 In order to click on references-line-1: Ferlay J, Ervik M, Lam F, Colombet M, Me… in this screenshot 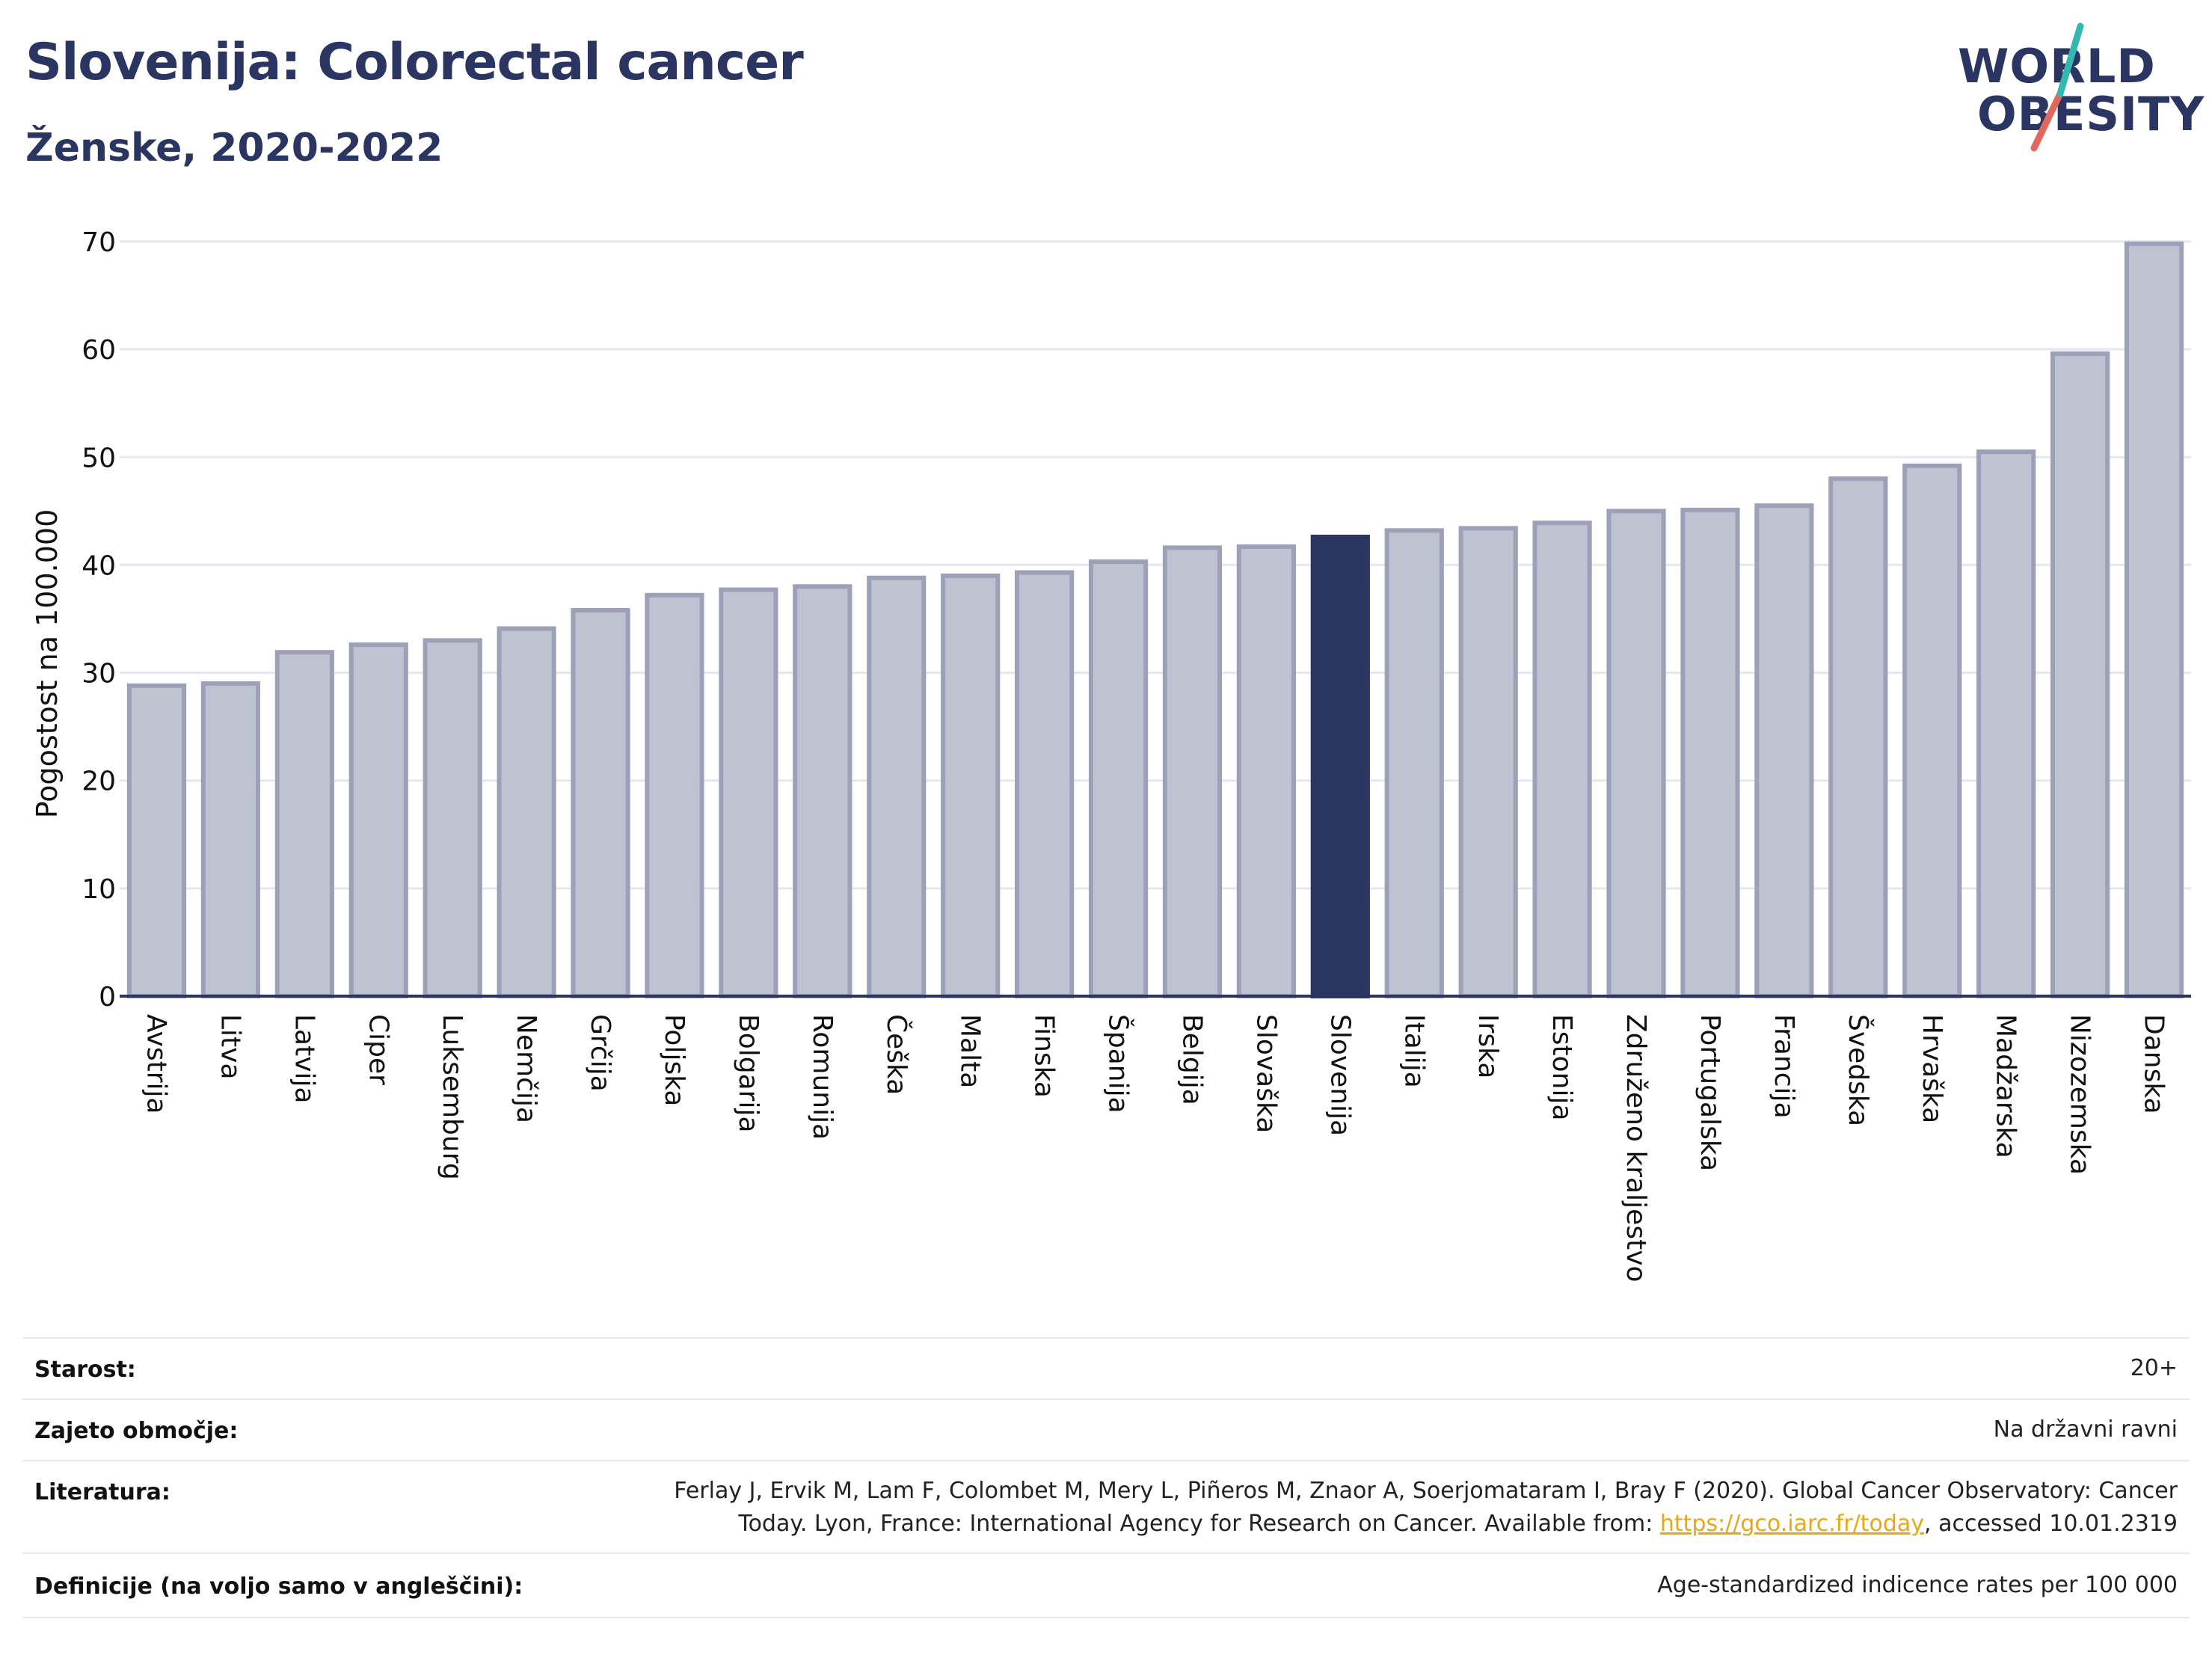, I will do `click(1426, 1491)`.